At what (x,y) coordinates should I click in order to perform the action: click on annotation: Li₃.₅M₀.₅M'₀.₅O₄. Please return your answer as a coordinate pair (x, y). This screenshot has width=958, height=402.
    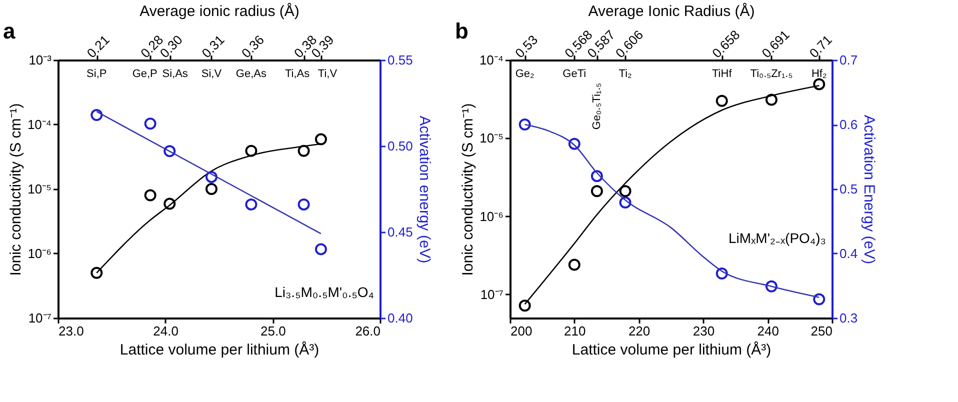
    Looking at the image, I should click on (324, 292).